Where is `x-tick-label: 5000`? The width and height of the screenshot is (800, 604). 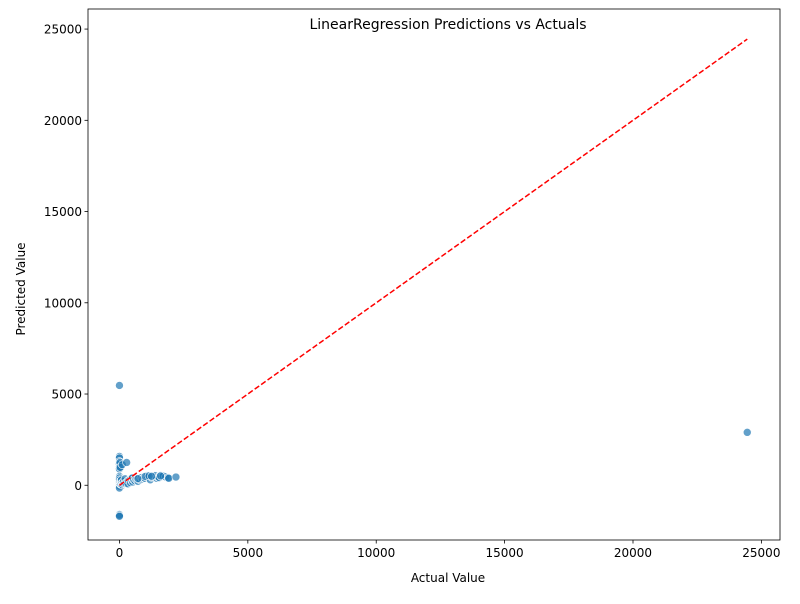
x-tick-label: 5000 is located at coordinates (248, 553).